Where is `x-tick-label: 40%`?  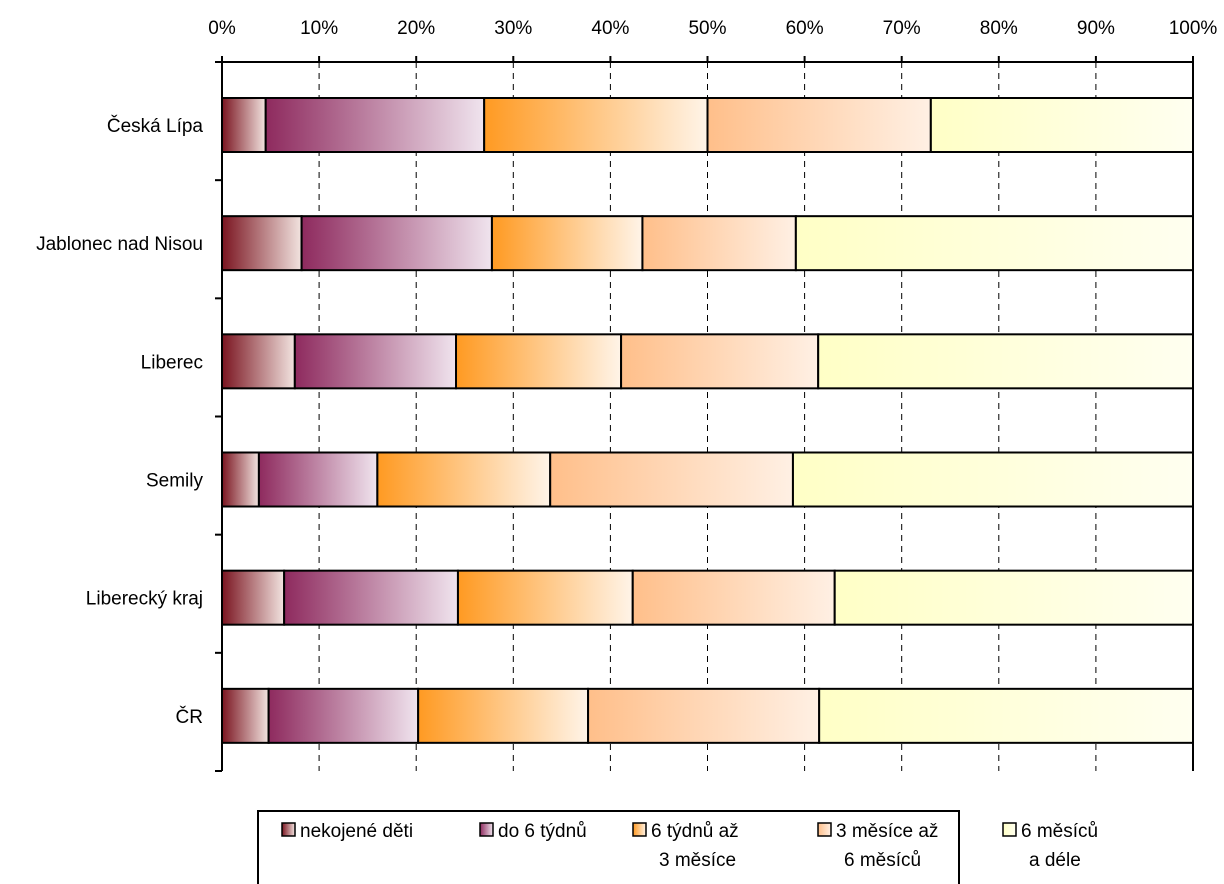
x-tick-label: 40% is located at coordinates (610, 28).